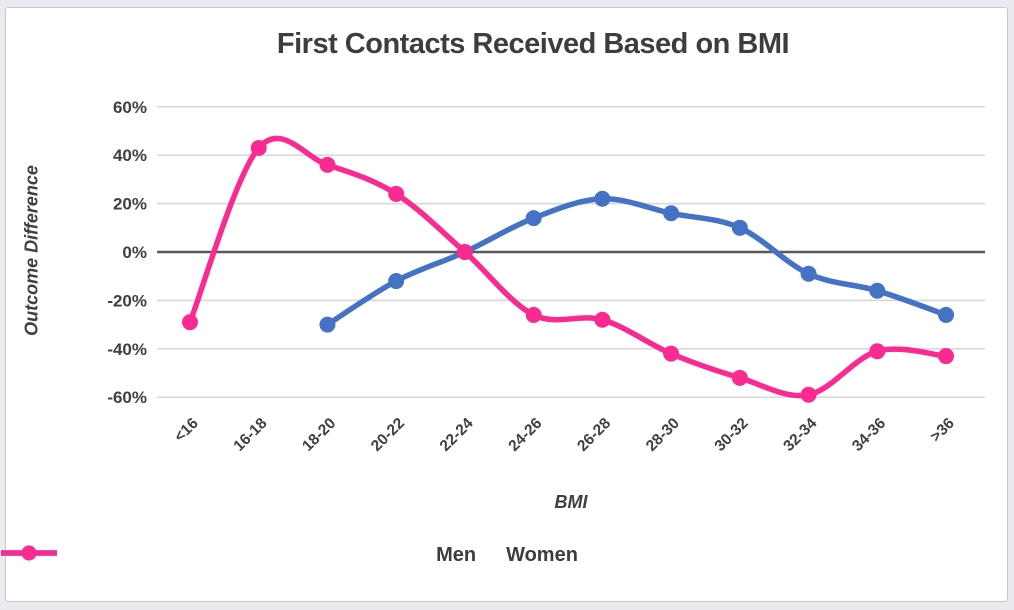  I want to click on x-tick-label: 34-36, so click(869, 435).